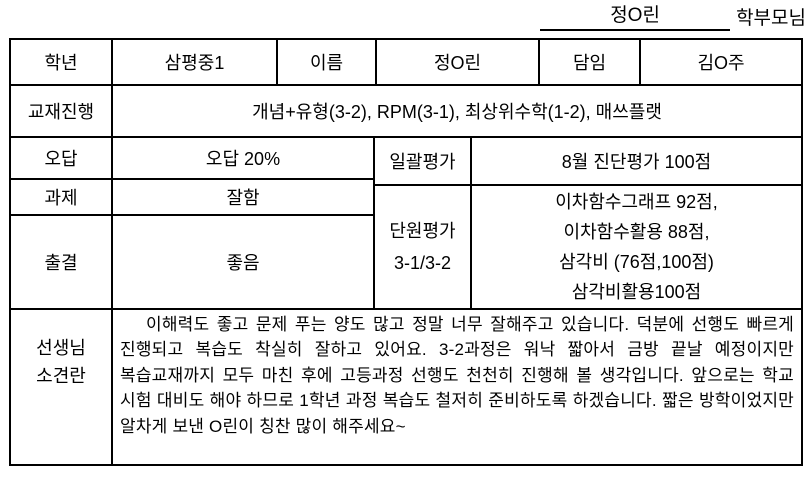  I want to click on parent-signature-line: 정O린 학부모님, so click(673, 17).